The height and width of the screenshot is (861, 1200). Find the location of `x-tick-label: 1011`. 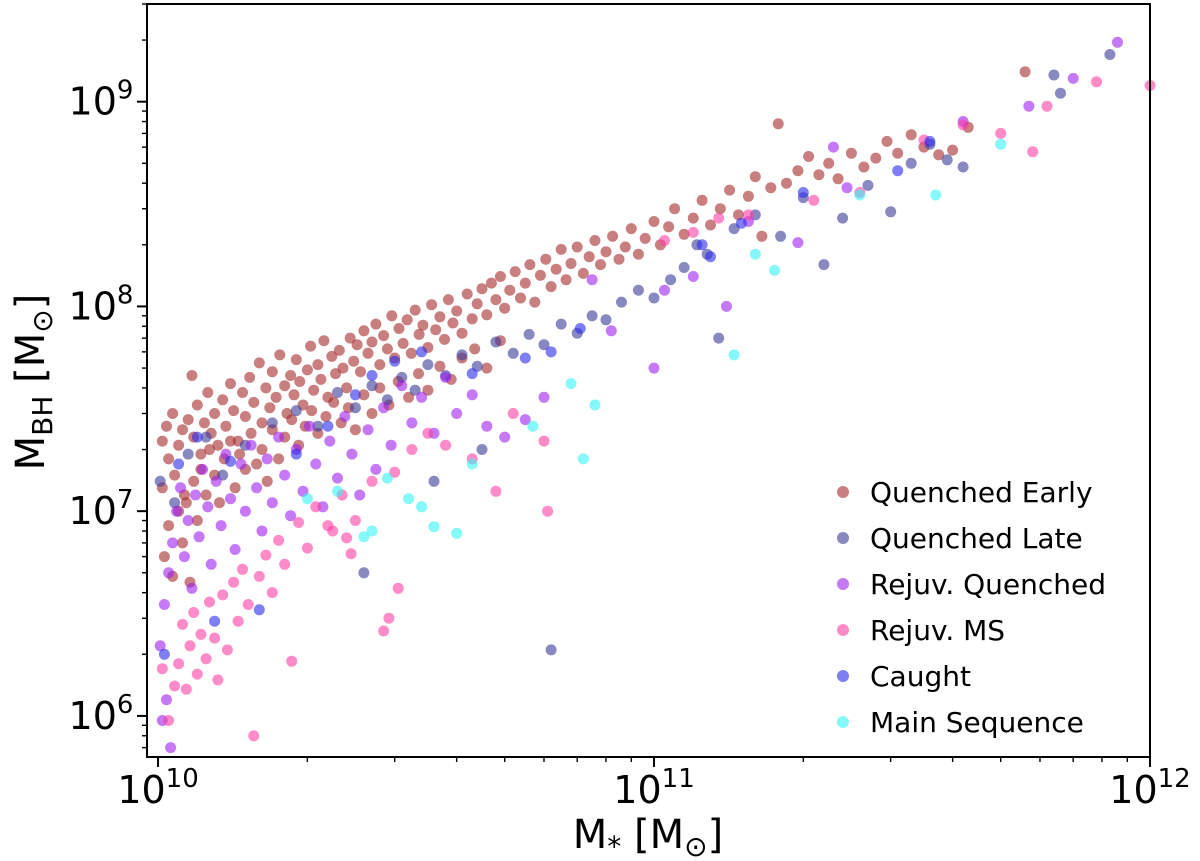

x-tick-label: 1011 is located at coordinates (653, 788).